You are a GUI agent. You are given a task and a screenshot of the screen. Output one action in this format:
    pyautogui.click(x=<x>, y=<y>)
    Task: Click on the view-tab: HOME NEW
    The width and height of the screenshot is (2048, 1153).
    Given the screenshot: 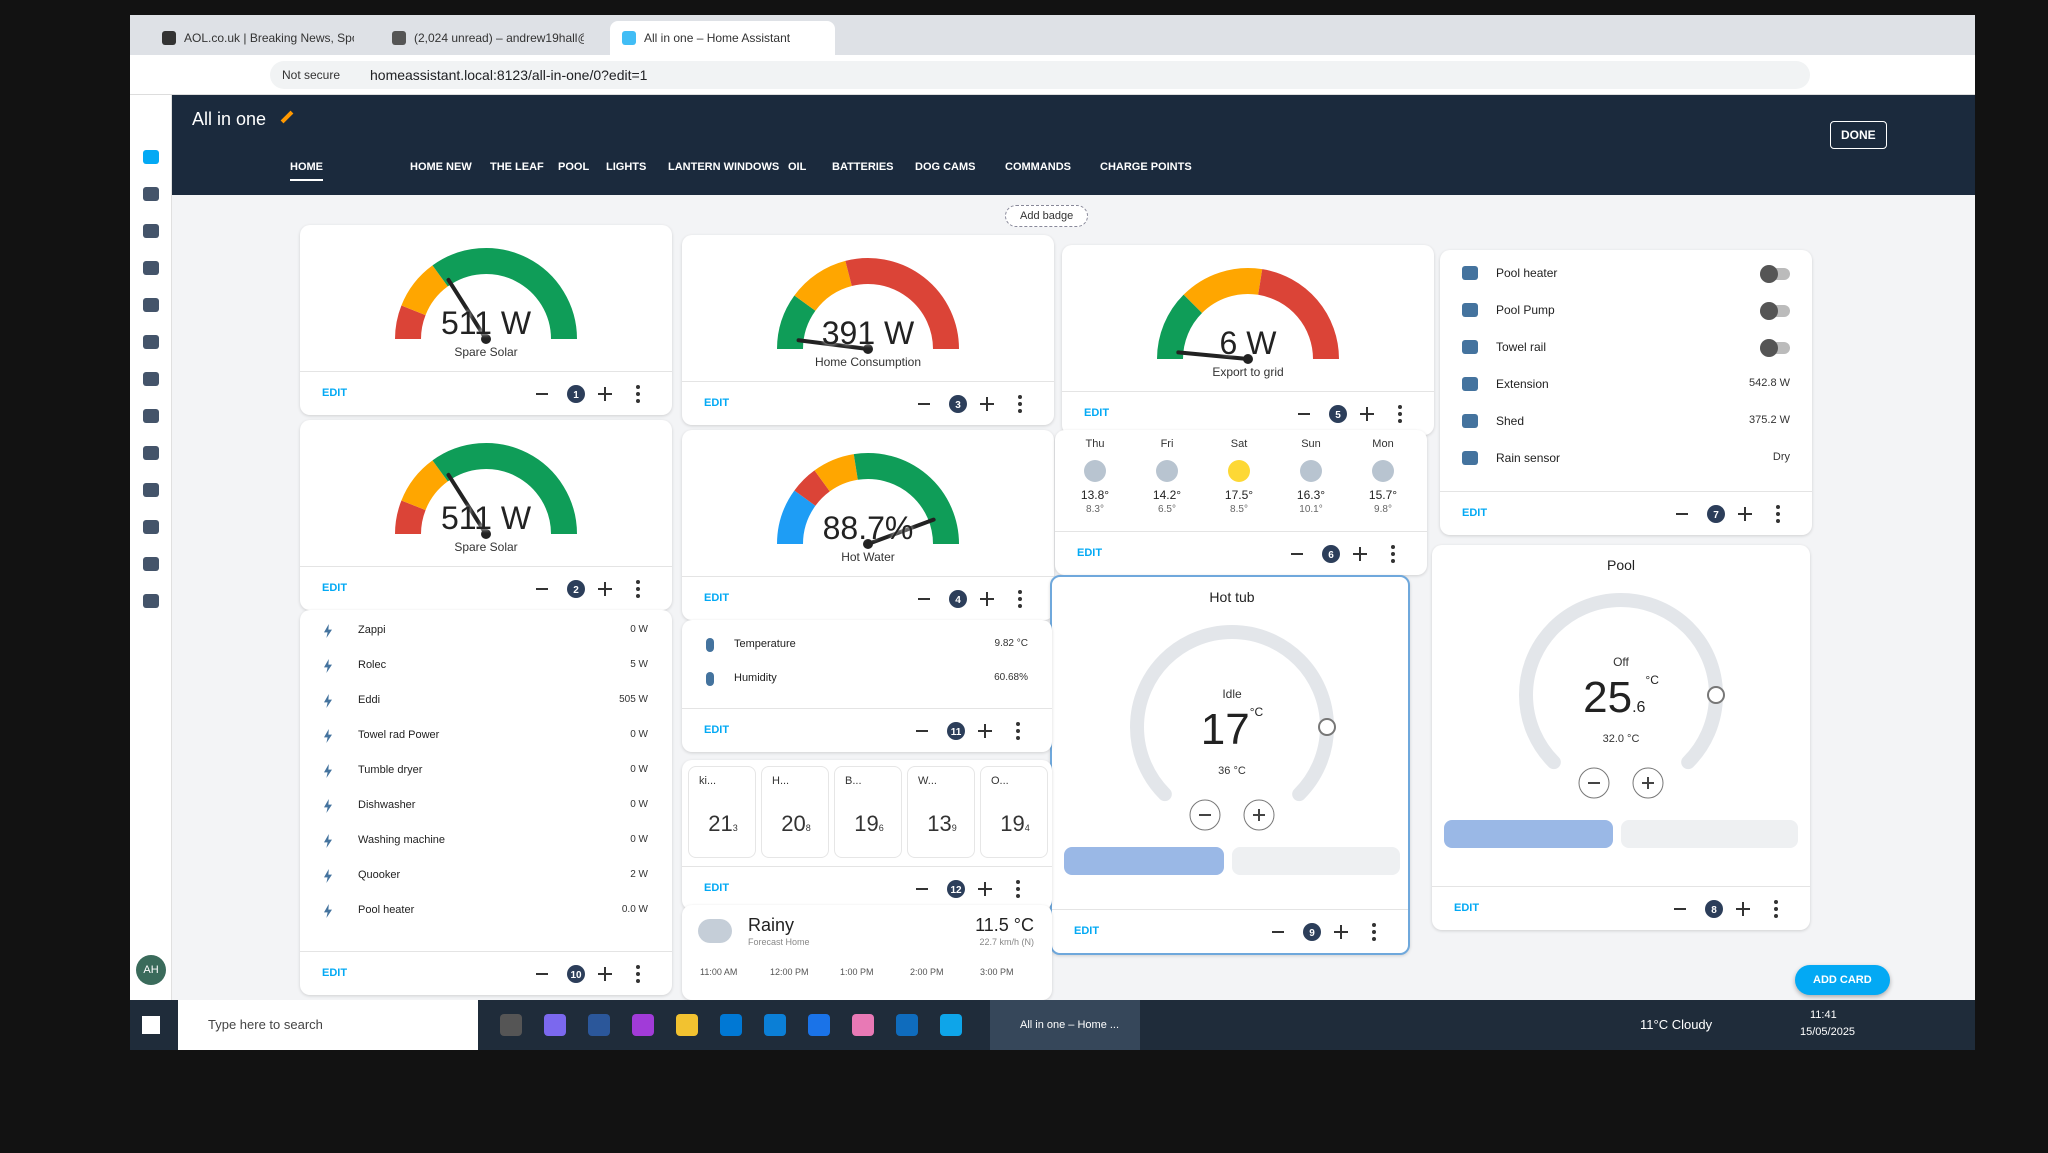 What is the action you would take?
    pyautogui.click(x=441, y=167)
    